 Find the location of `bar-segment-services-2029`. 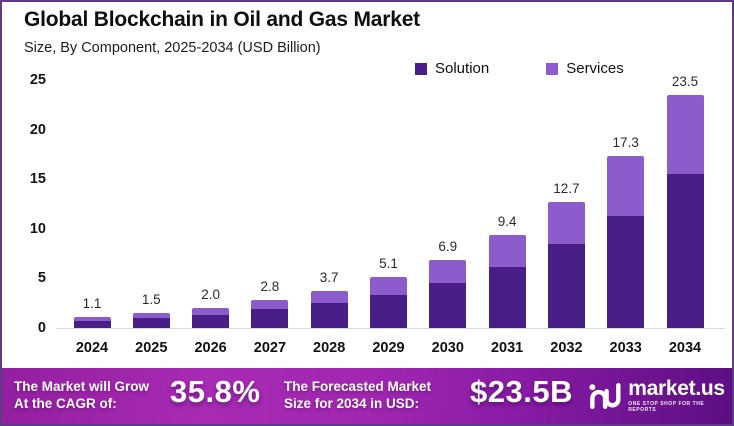

bar-segment-services-2029 is located at coordinates (388, 286).